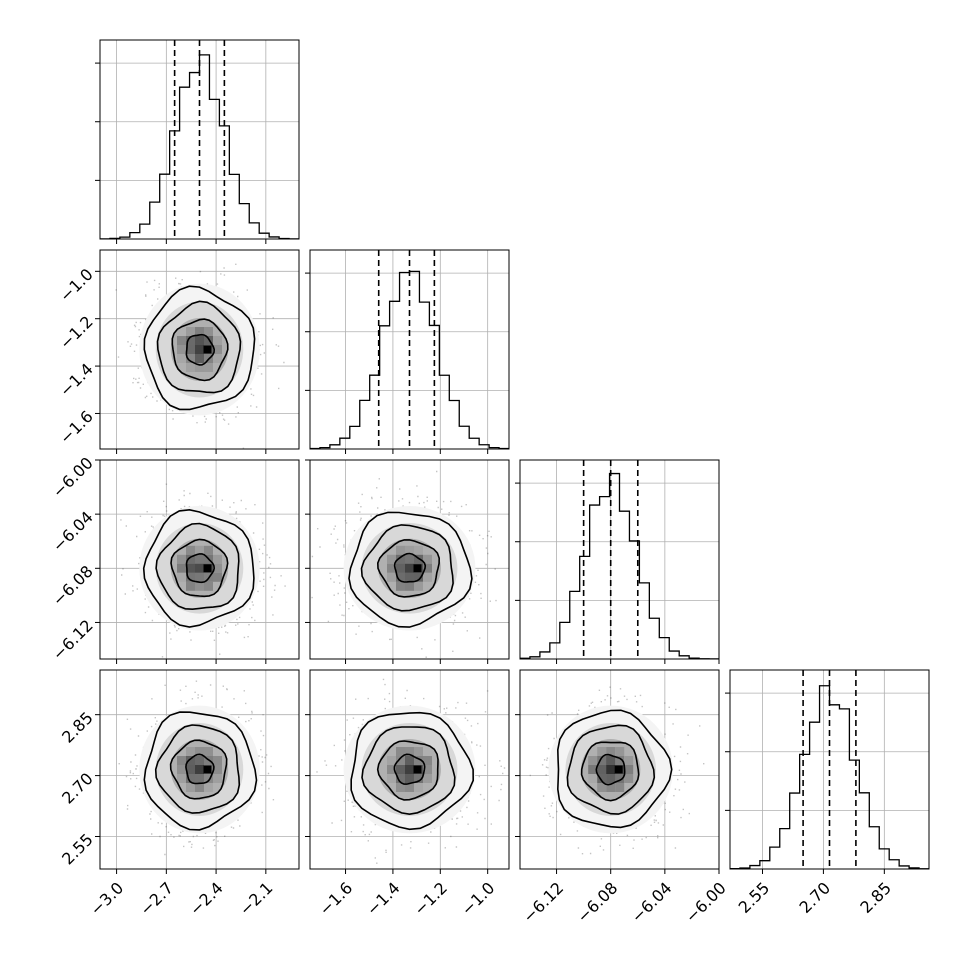 The width and height of the screenshot is (970, 970). I want to click on density-panel-3-2: −6.12 −6.08 −6.04 −6.00, so click(622, 797).